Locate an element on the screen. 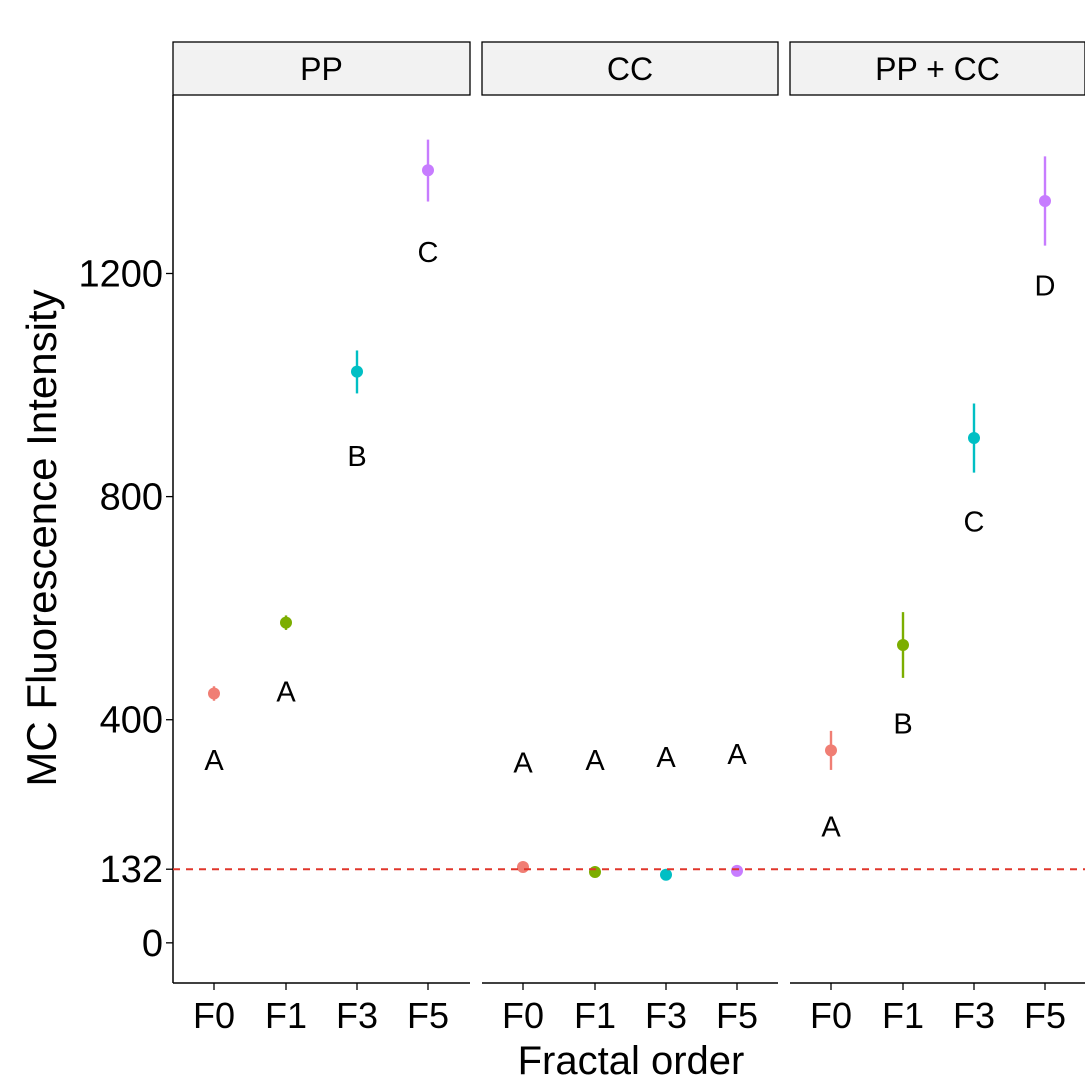 This screenshot has width=1085, height=1078. facet-strip-label: PP + CC is located at coordinates (937, 69).